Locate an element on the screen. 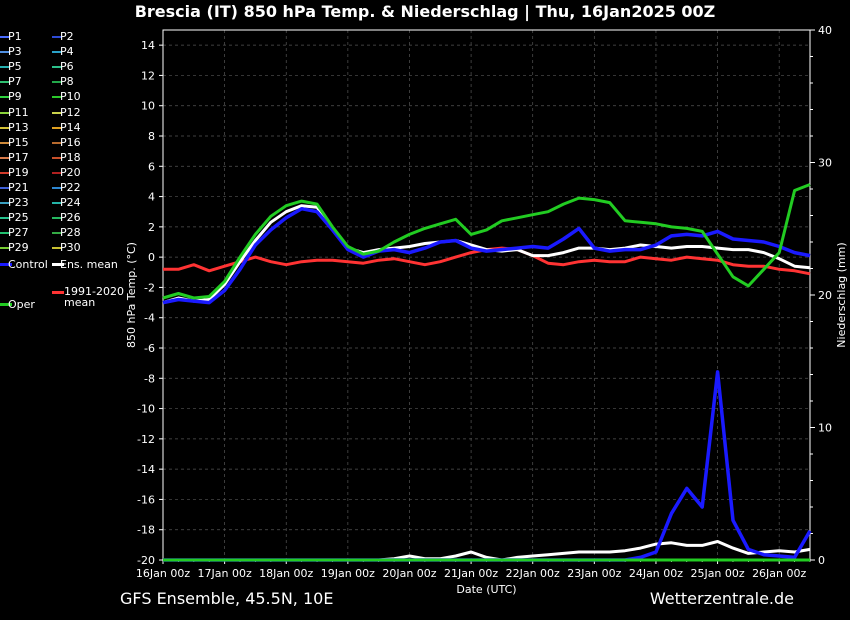  series-line-control-temp is located at coordinates (486, 255).